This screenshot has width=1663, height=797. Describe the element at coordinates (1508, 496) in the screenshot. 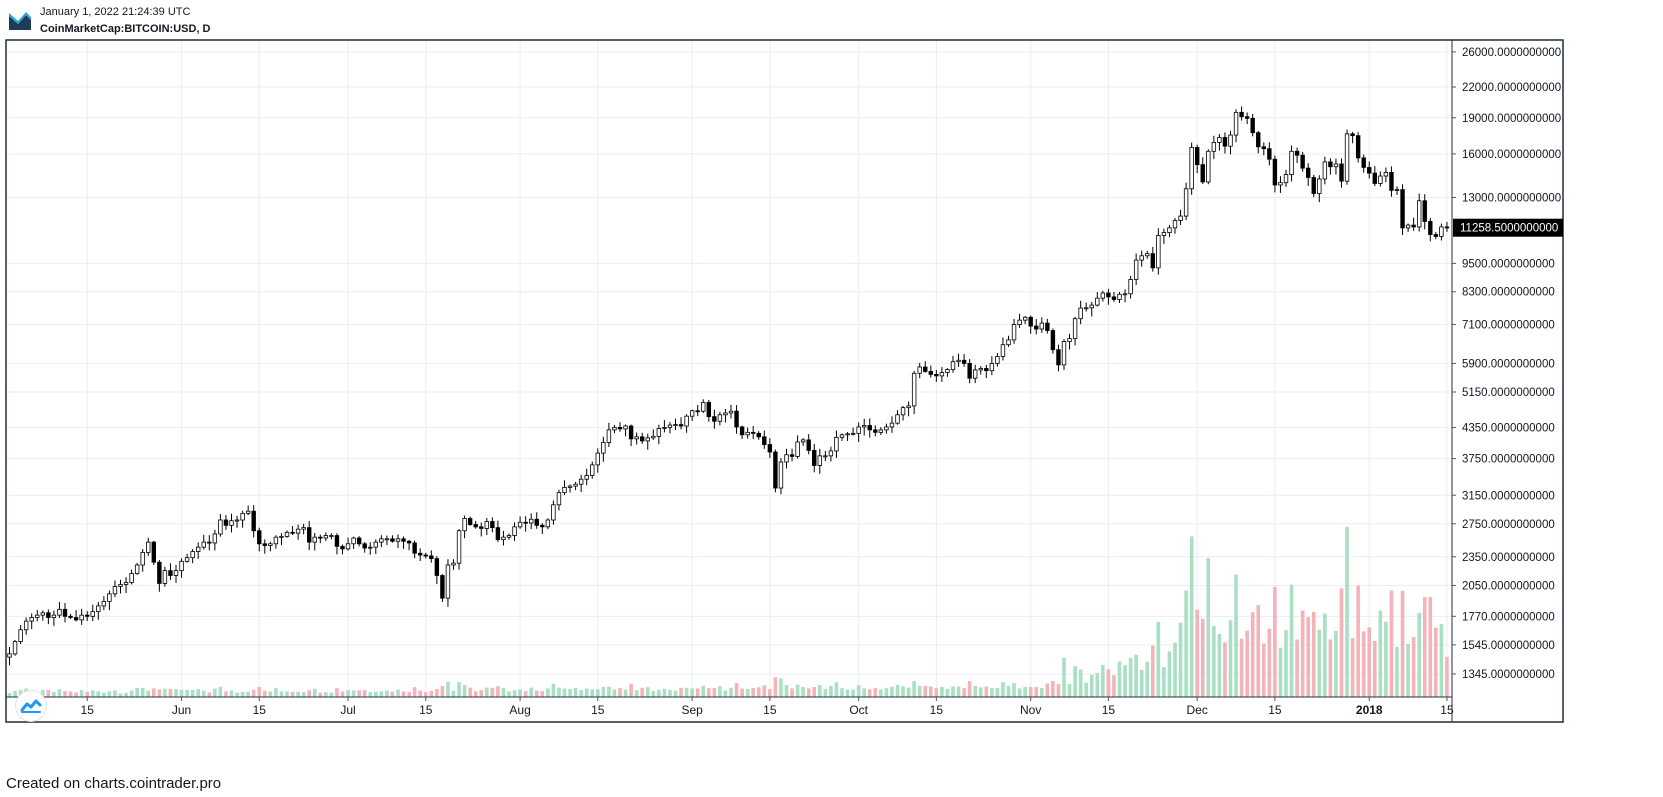

I see `y-tick-label: 3150.0000000000` at that location.